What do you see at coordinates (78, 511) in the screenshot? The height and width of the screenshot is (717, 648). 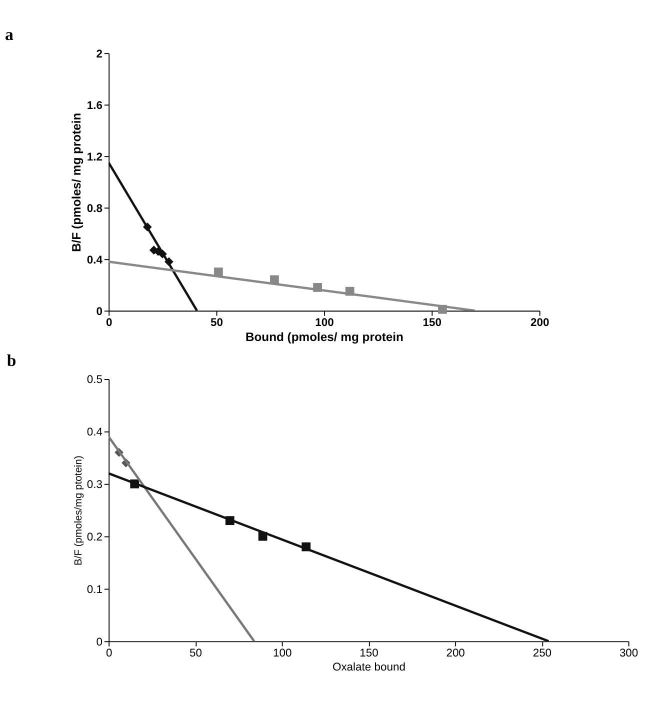 I see `y-axis-title: B/F (pmoles/mg ptotein)` at bounding box center [78, 511].